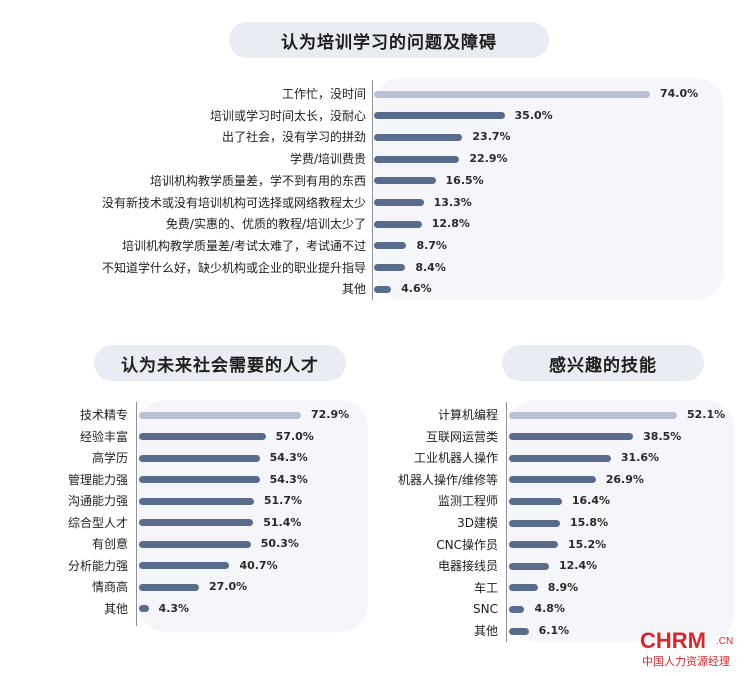  I want to click on value-label: 74.0%, so click(679, 93).